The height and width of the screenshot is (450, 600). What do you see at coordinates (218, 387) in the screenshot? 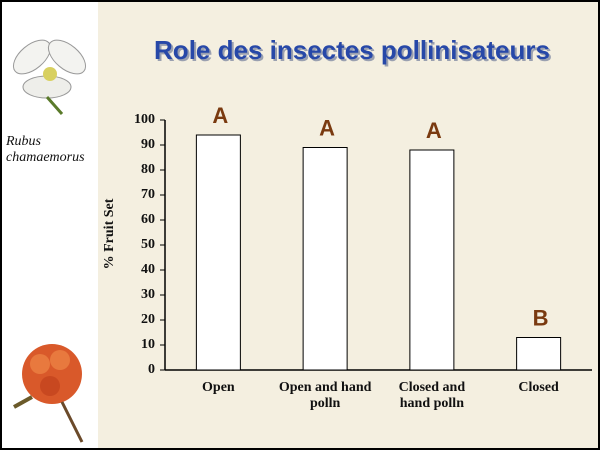
I see `x-tick-label: Open` at bounding box center [218, 387].